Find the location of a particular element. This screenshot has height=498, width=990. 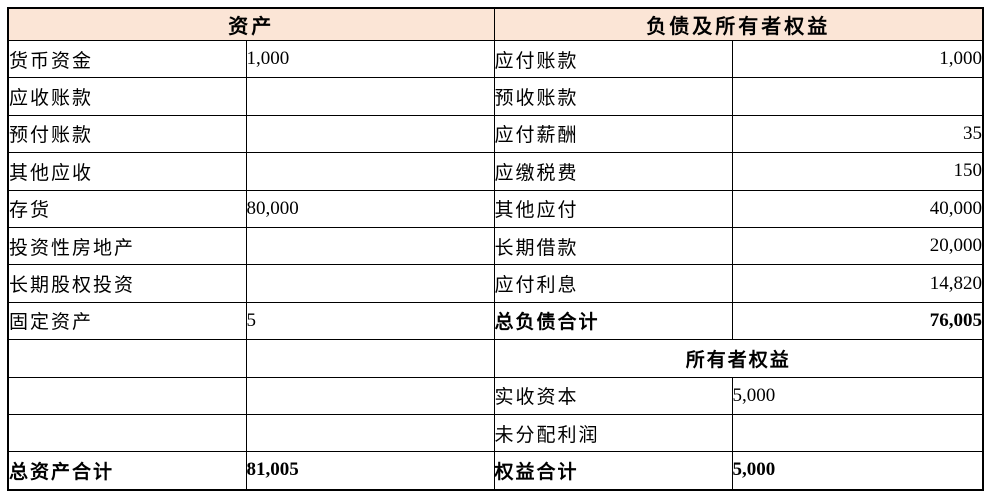

table-row: 预付账款 应付薪酬 35 is located at coordinates (495, 134).